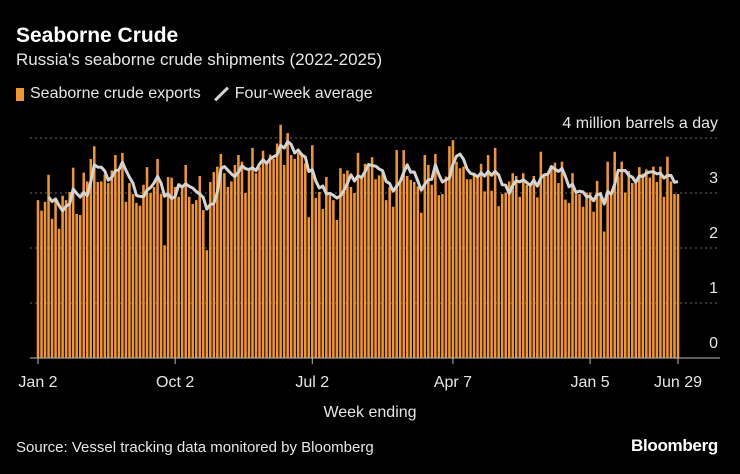  I want to click on legend-bar-label: Seaborne crude exports, so click(115, 93).